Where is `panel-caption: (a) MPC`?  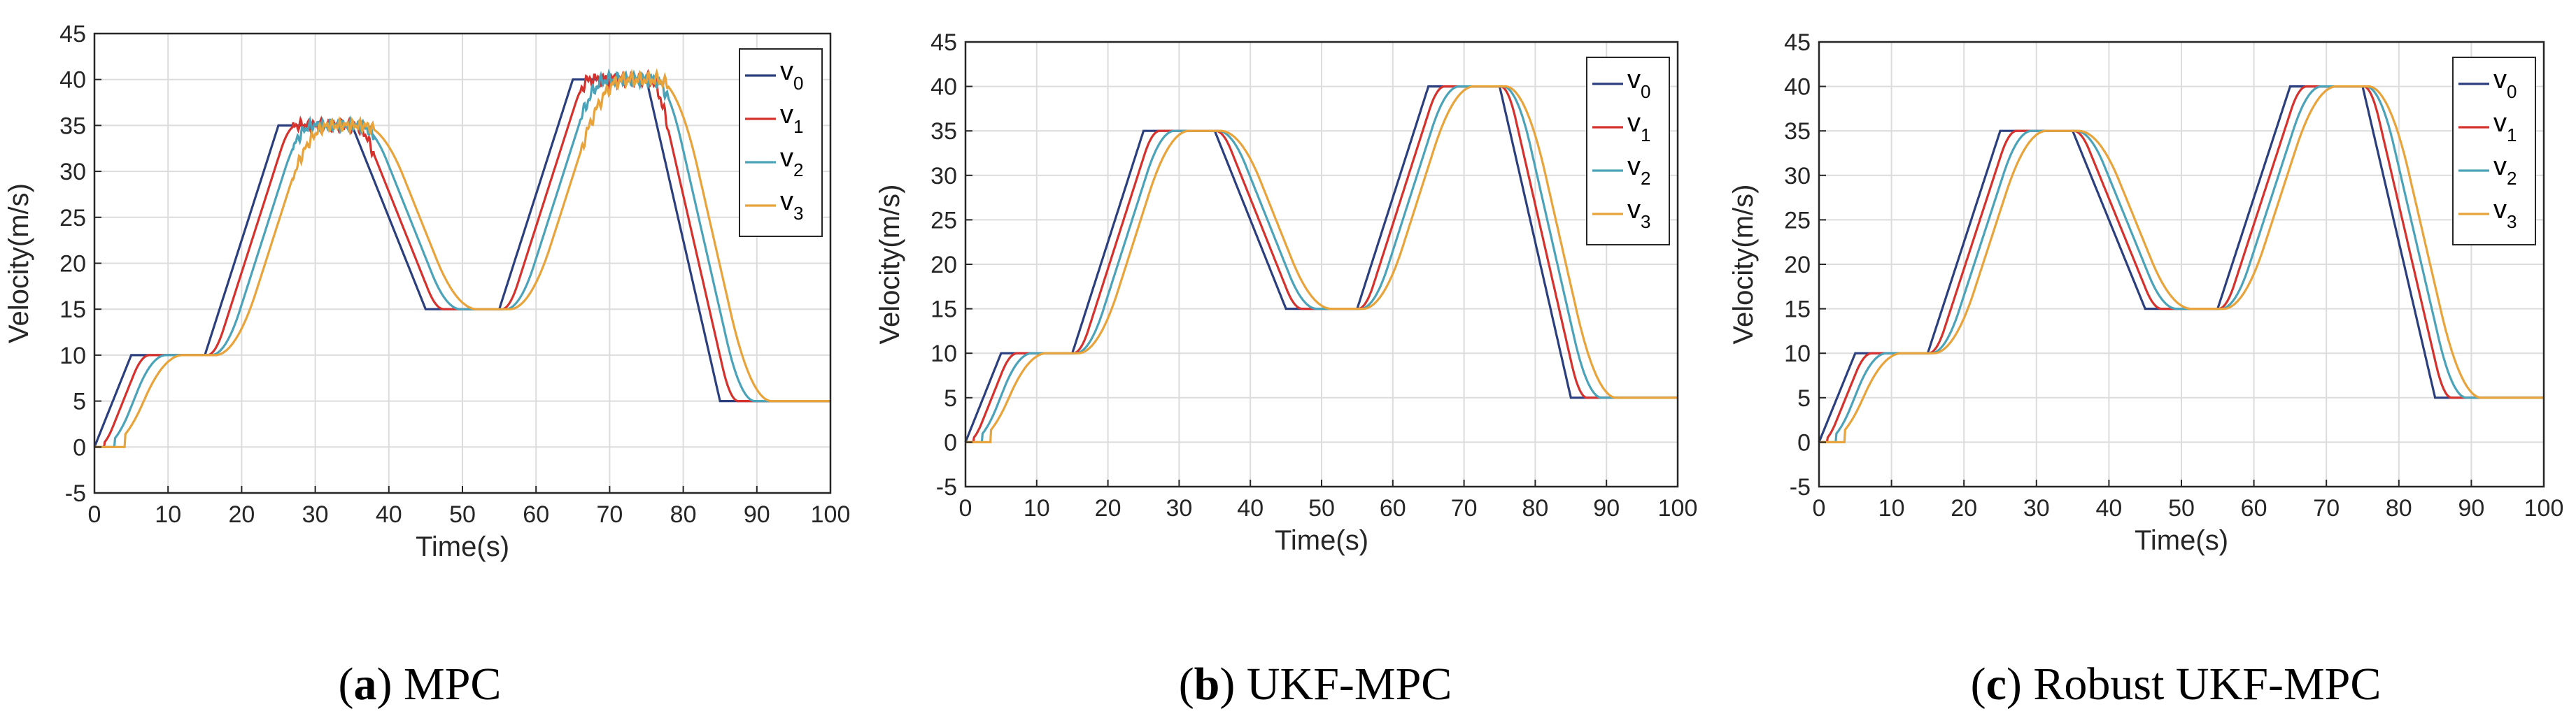
panel-caption: (a) MPC is located at coordinates (420, 684).